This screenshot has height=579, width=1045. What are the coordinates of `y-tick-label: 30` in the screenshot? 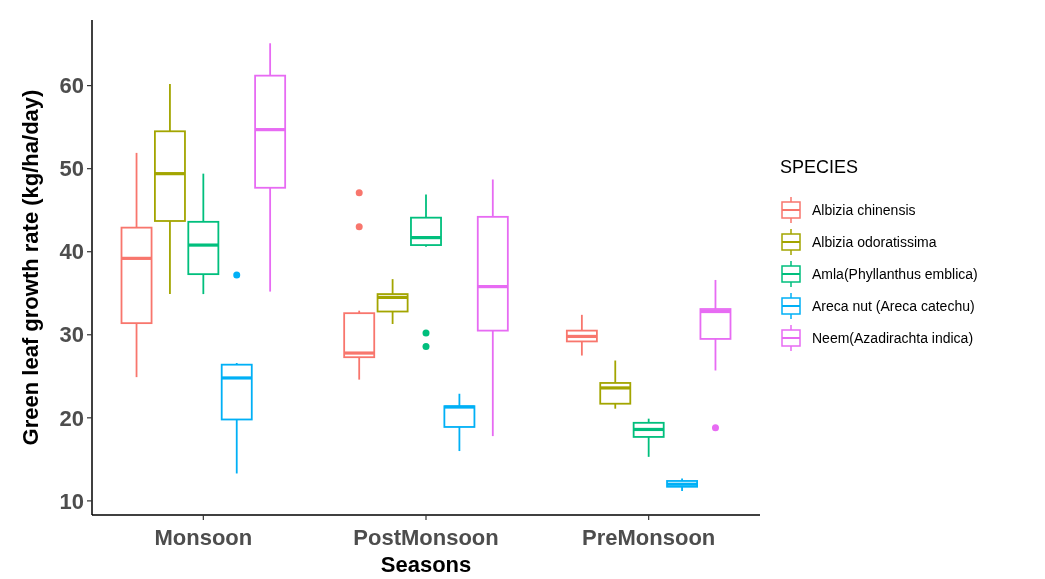 It's located at (71, 335).